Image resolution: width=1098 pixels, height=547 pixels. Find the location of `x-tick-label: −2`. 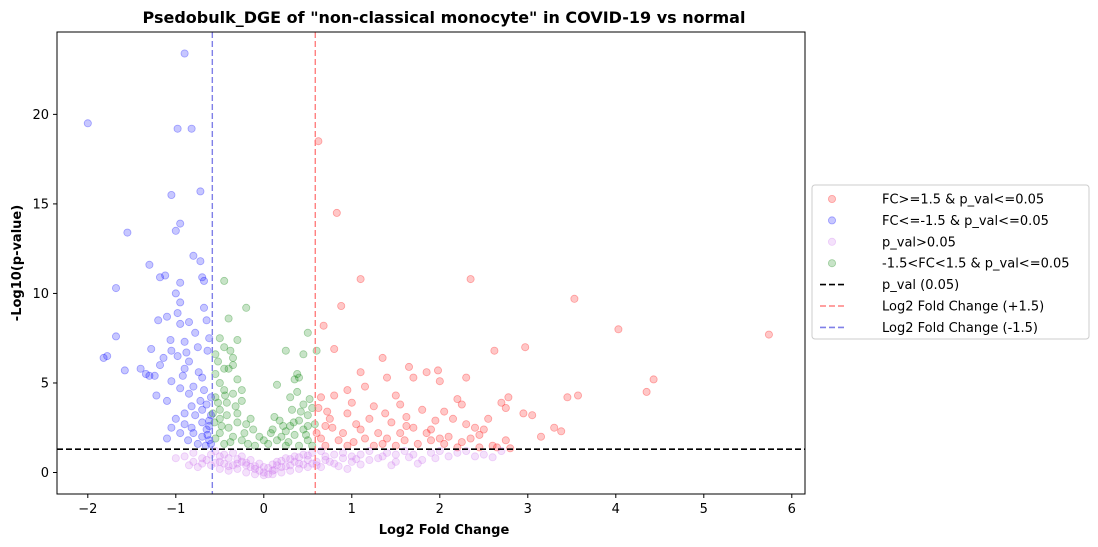

x-tick-label: −2 is located at coordinates (87, 509).